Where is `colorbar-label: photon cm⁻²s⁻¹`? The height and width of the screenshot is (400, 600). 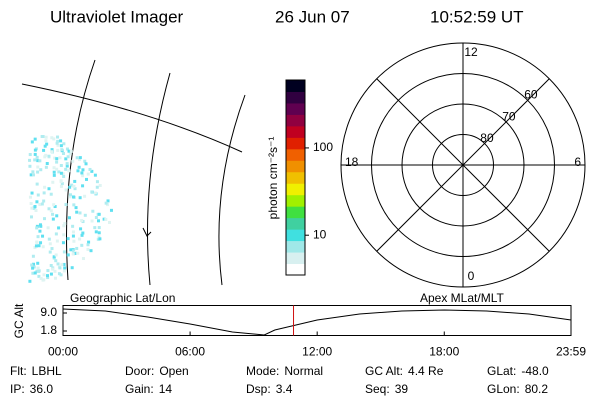 colorbar-label: photon cm⁻²s⁻¹ is located at coordinates (273, 178).